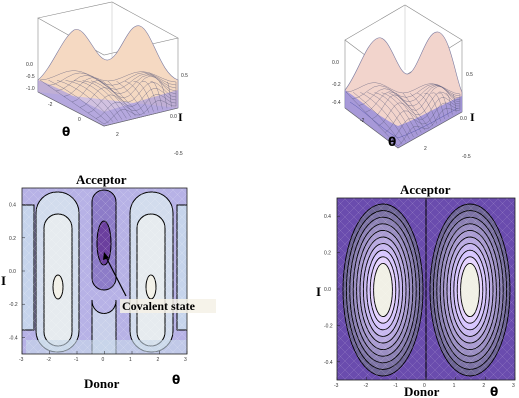 Image resolution: width=519 pixels, height=398 pixels. I want to click on z-tick: -0.5, so click(30, 77).